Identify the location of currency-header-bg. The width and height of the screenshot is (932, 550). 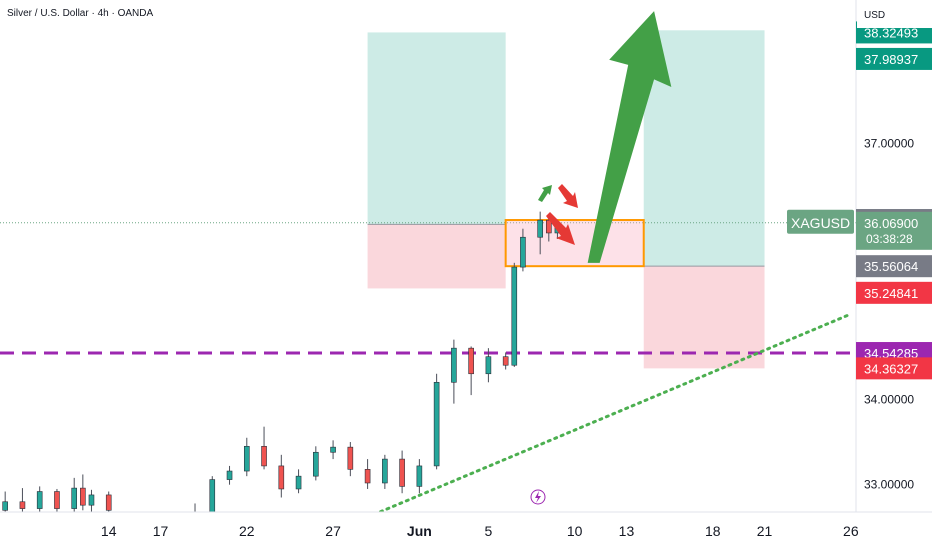
(894, 14).